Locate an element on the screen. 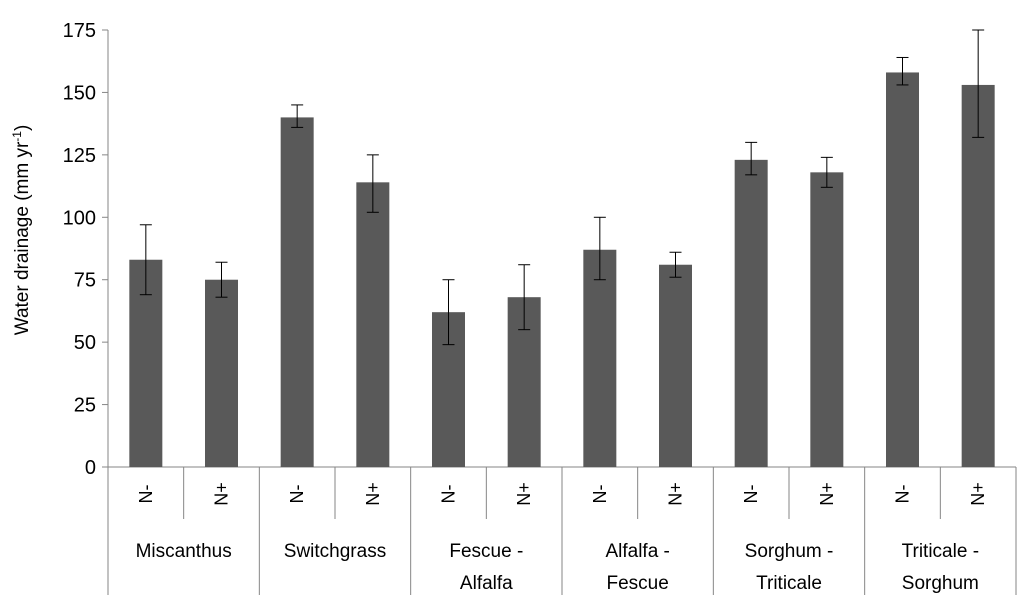 This screenshot has width=1021, height=595. category-label: Miscanthus is located at coordinates (184, 551).